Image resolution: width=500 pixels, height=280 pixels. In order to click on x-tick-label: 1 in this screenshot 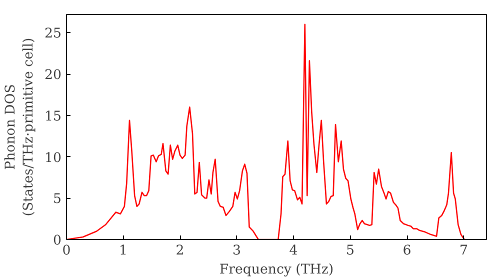, I will do `click(123, 251)`.